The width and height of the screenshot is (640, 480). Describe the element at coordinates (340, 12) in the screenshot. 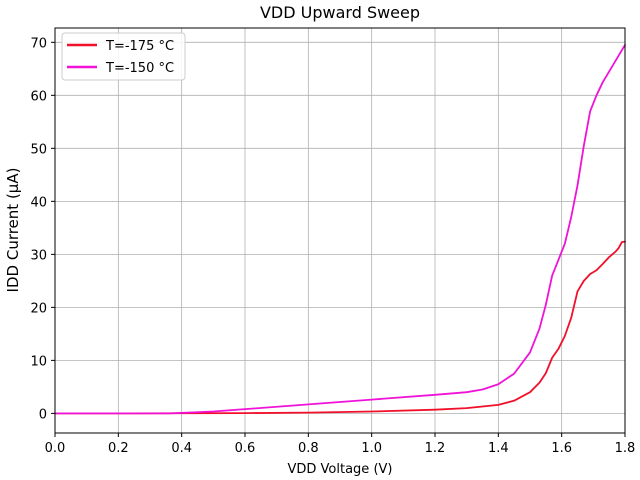

I see `chart-title: VDD Upward Sweep` at that location.